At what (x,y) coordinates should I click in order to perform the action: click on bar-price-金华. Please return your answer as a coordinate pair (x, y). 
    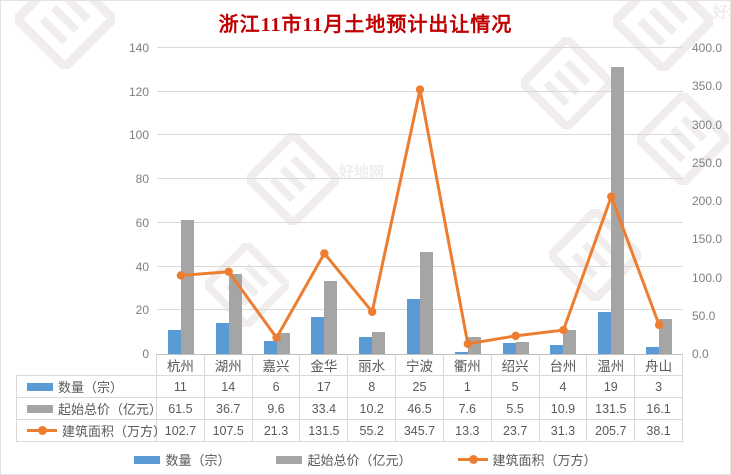
    Looking at the image, I should click on (331, 317).